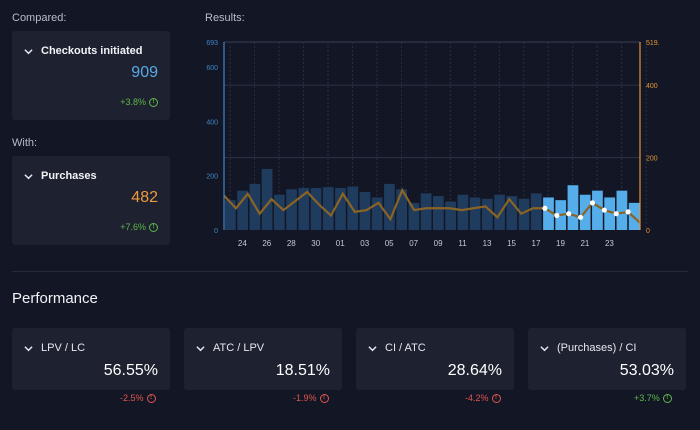 Image resolution: width=700 pixels, height=430 pixels. I want to click on checkouts-initiated-toggle: Checkouts initiated, so click(83, 51).